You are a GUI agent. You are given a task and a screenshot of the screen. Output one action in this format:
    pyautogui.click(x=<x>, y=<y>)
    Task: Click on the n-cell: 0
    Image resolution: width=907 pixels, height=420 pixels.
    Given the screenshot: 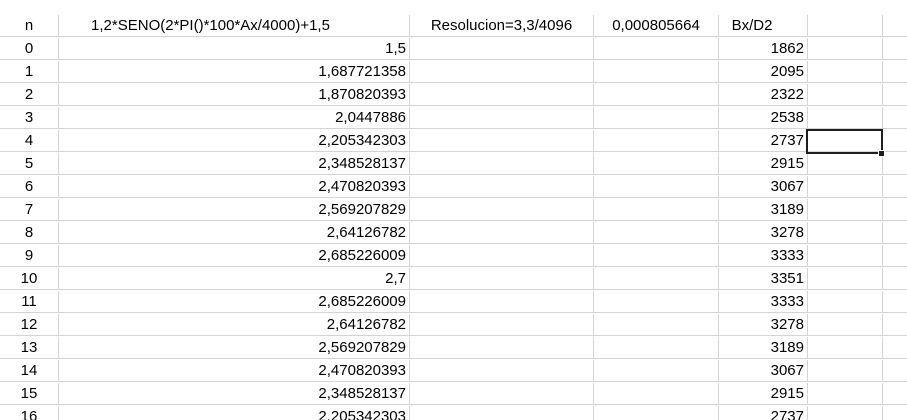 What is the action you would take?
    pyautogui.click(x=29, y=49)
    